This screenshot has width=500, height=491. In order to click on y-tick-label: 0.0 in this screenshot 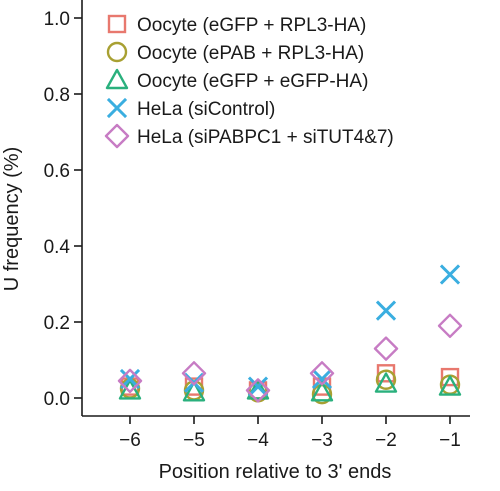, I will do `click(57, 399)`.